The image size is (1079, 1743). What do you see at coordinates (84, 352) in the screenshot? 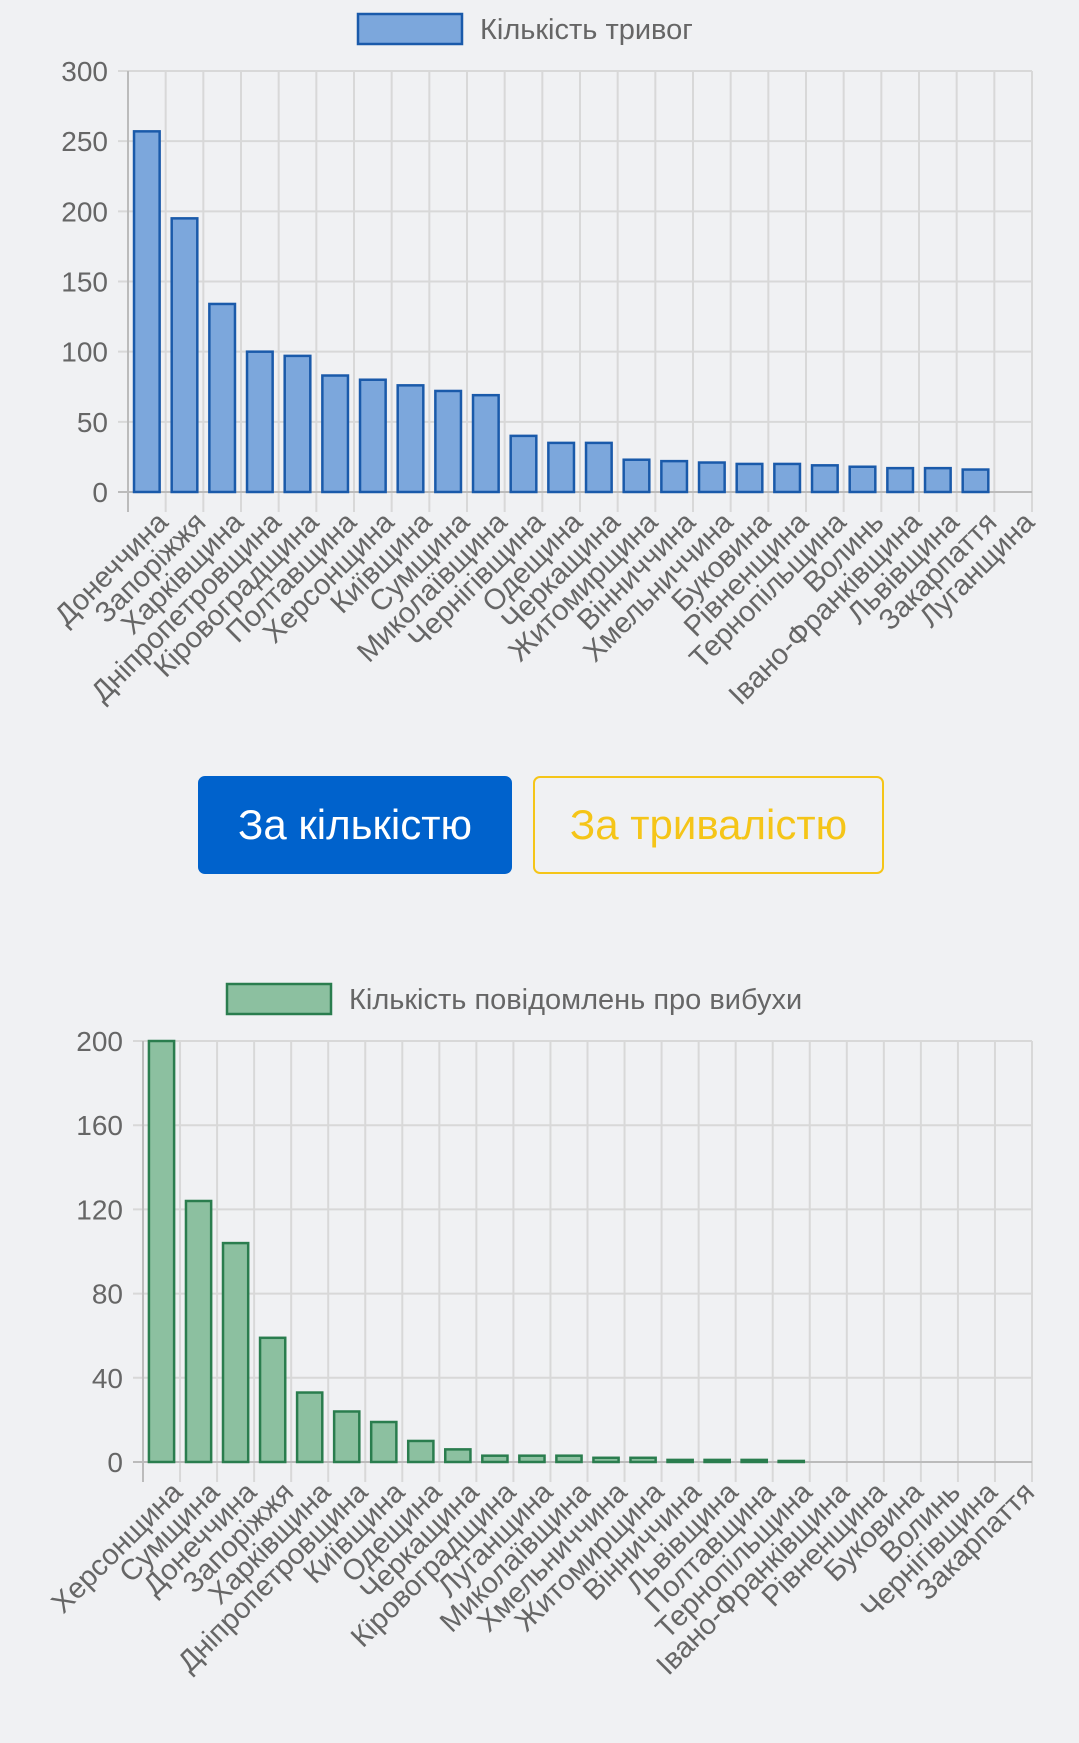
I see `y-tick-label: 100` at bounding box center [84, 352].